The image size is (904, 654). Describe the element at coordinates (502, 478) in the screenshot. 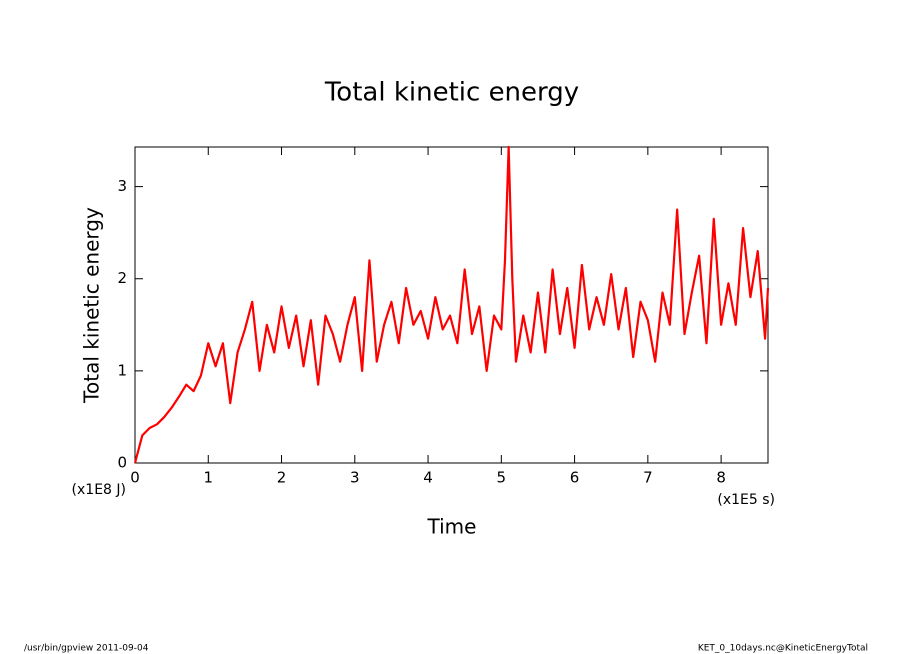

I see `x-tick-label: 5` at that location.